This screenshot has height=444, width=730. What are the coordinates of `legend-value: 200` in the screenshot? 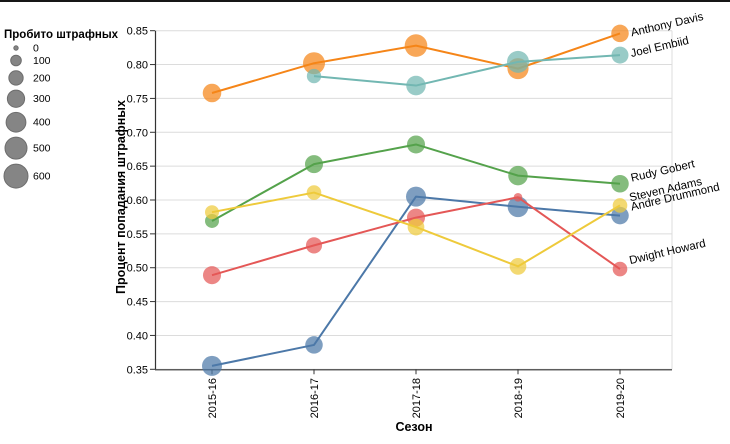 It's located at (42, 78).